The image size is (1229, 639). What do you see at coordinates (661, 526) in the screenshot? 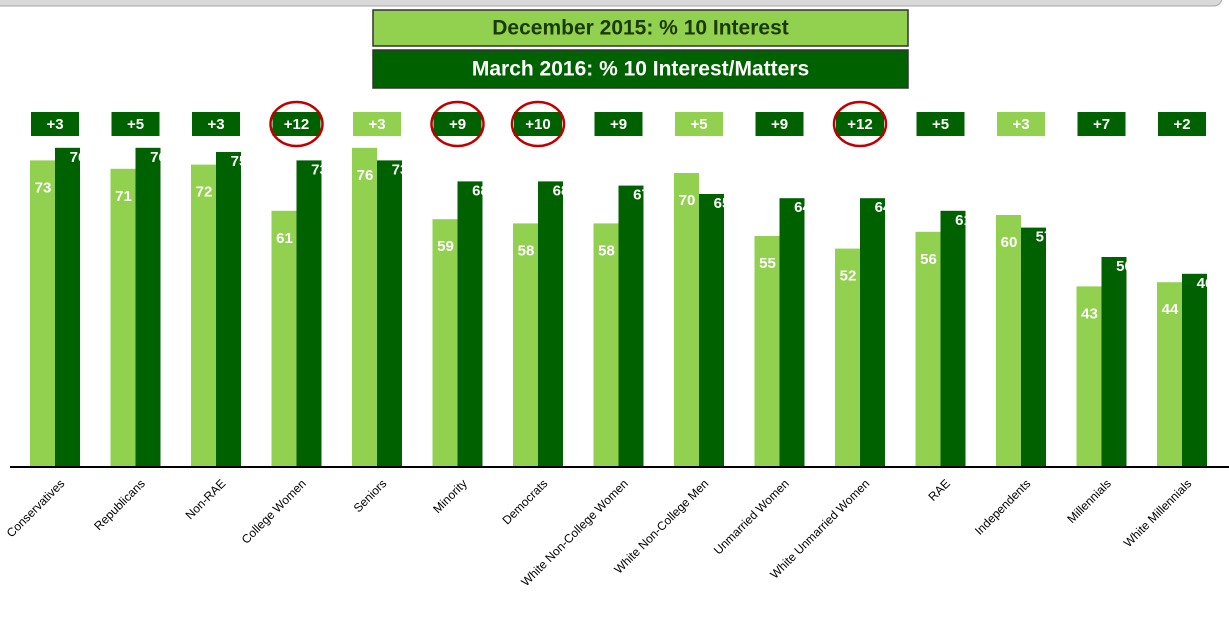
I see `x-tick-label: White Non-College Men` at bounding box center [661, 526].